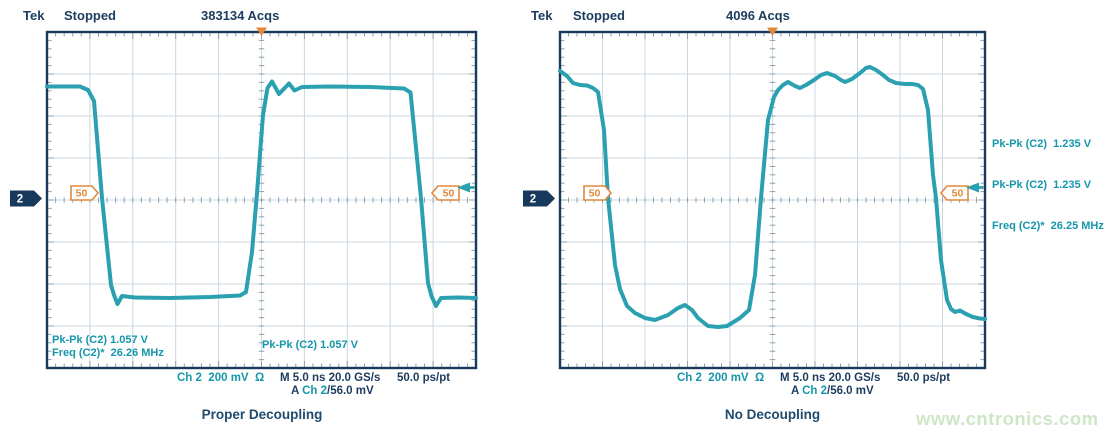 This screenshot has width=1104, height=435. What do you see at coordinates (100, 340) in the screenshot?
I see `scope-left-pkpk-readout: Pk-Pk (C2) 1.057 V` at bounding box center [100, 340].